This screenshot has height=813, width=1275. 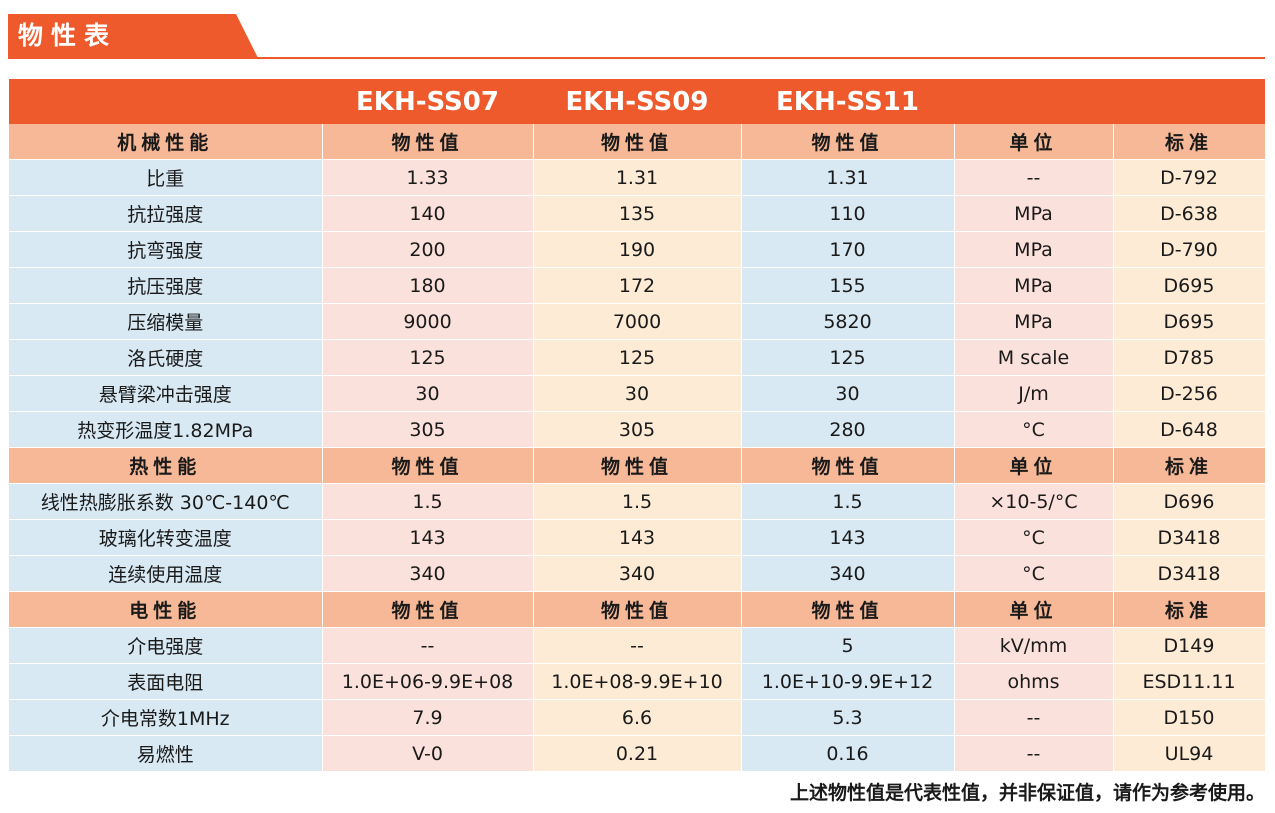 What do you see at coordinates (1034, 357) in the screenshot?
I see `unit-cell: M scale` at bounding box center [1034, 357].